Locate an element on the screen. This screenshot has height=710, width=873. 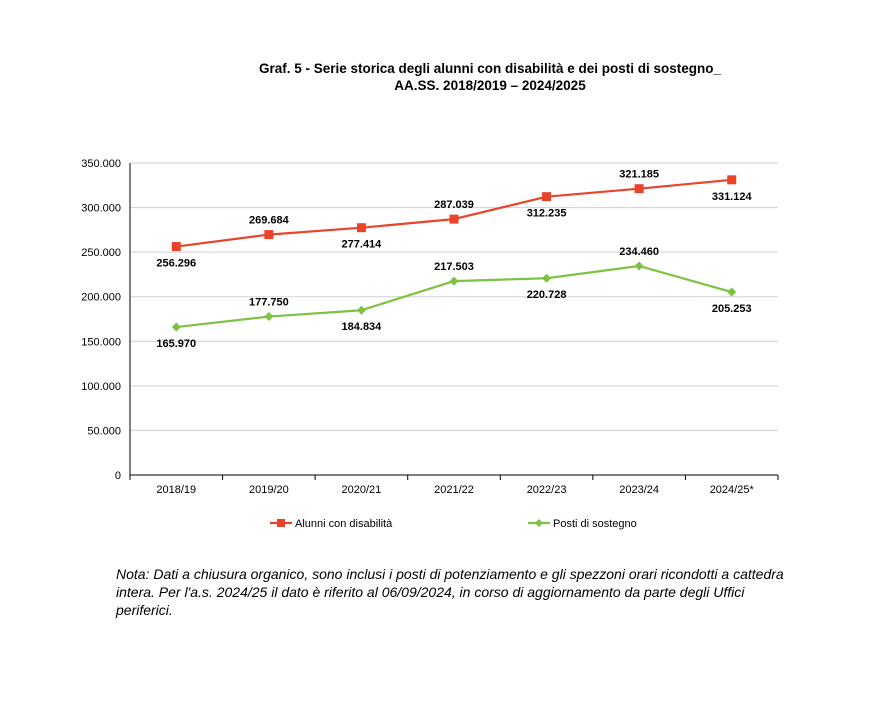
y-tick-label: 0 is located at coordinates (118, 476).